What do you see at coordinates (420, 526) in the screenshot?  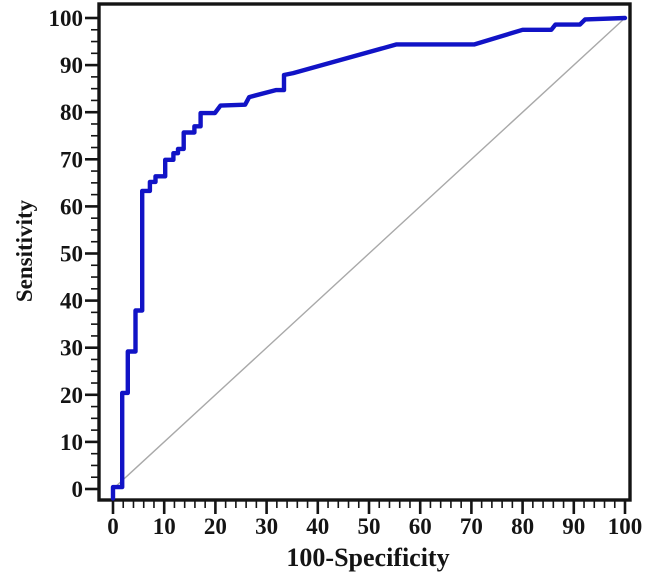 I see `x-tick-label: 60` at bounding box center [420, 526].